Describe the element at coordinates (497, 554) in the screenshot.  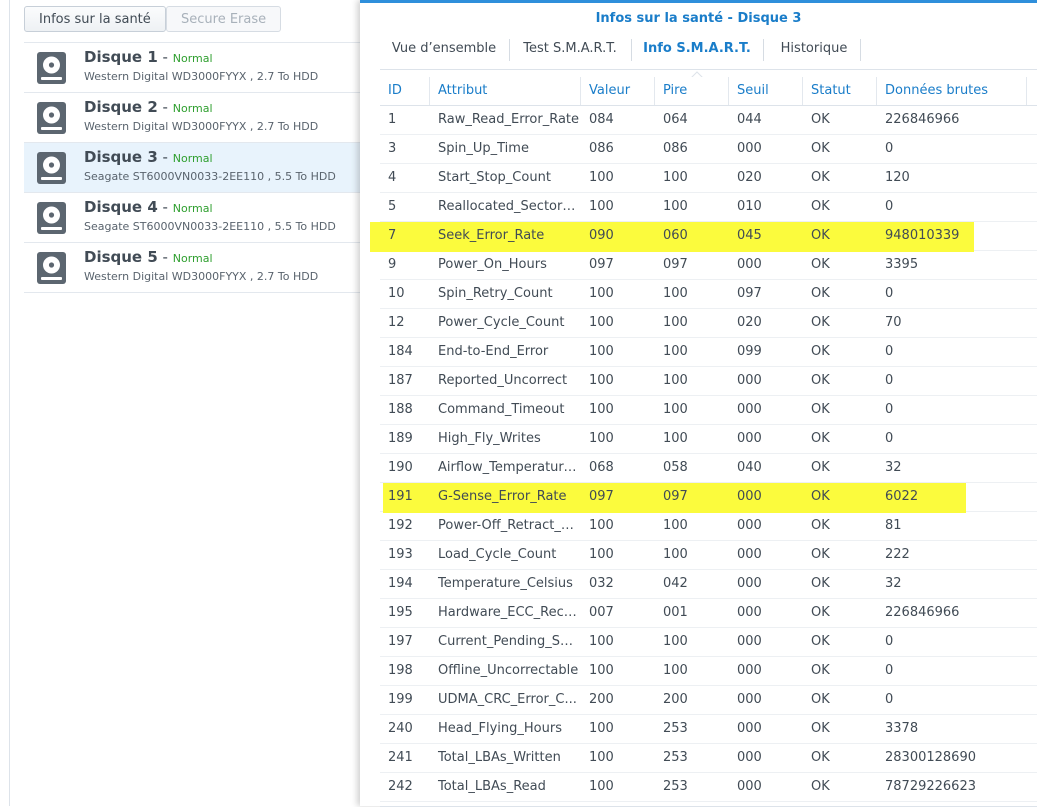
I see `table-cell: Load_Cycle_Count` at that location.